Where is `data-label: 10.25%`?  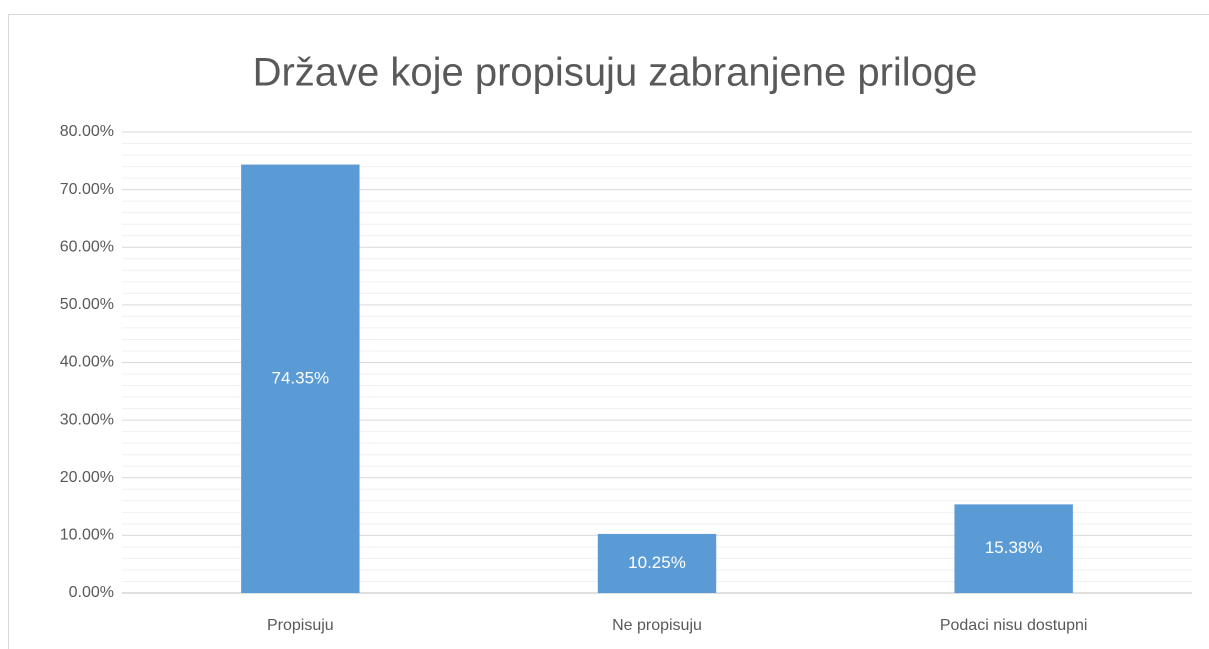 data-label: 10.25% is located at coordinates (657, 562).